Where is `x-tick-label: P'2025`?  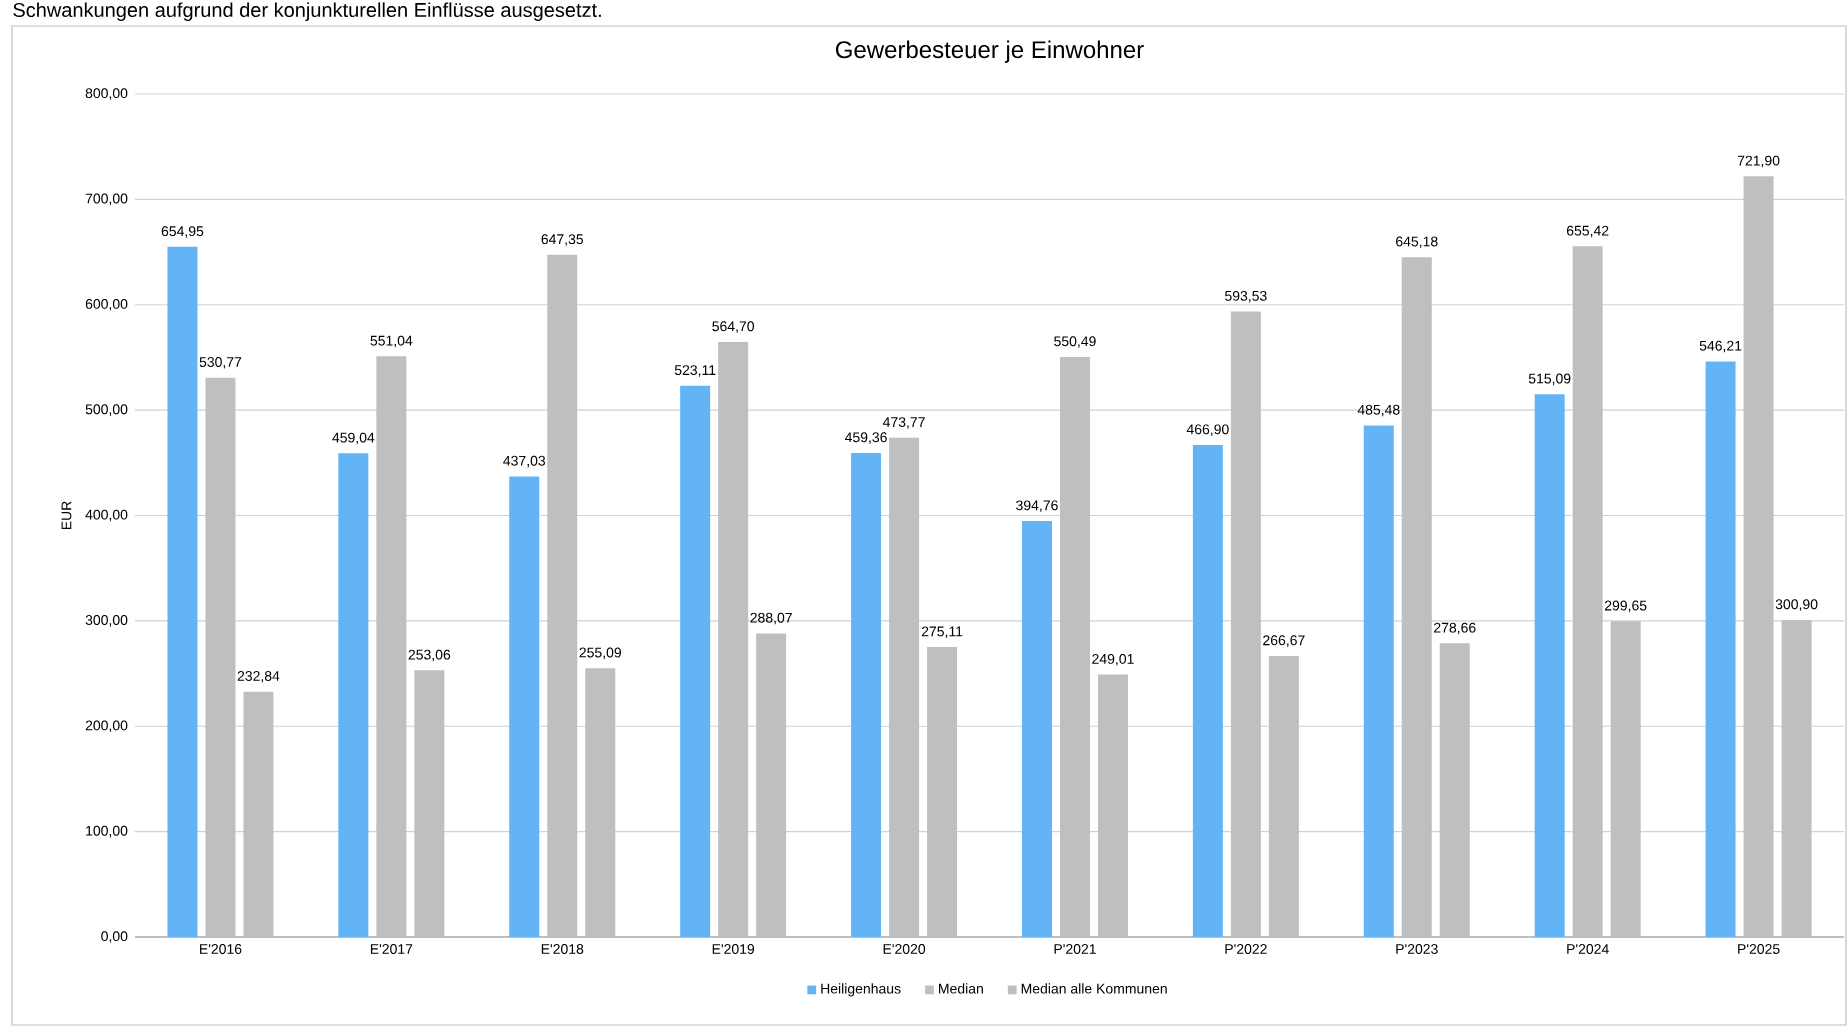 x-tick-label: P'2025 is located at coordinates (1759, 949).